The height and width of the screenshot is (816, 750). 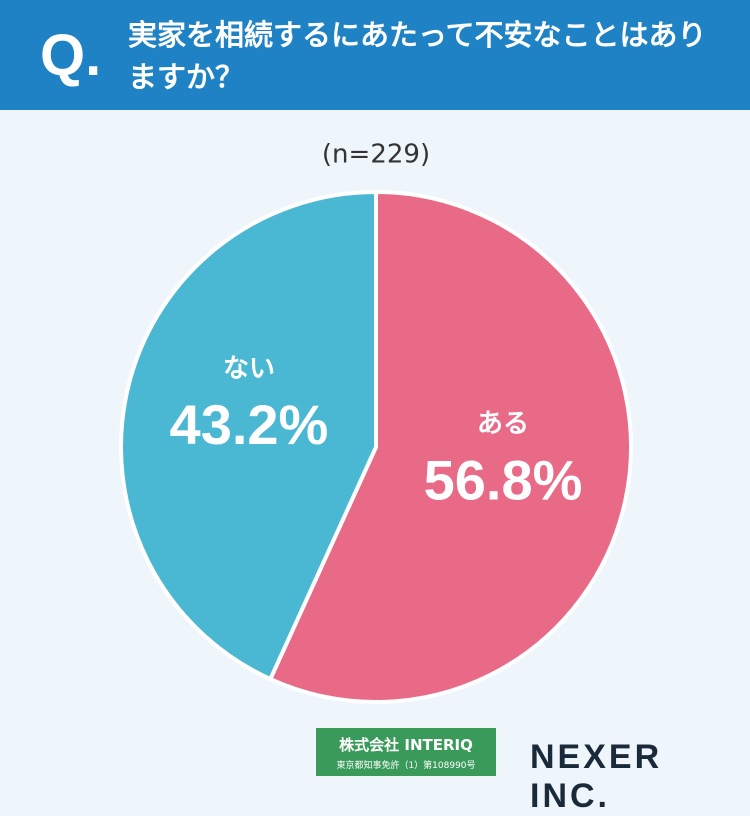 I want to click on brand-logo: NEXER INC., so click(x=596, y=776).